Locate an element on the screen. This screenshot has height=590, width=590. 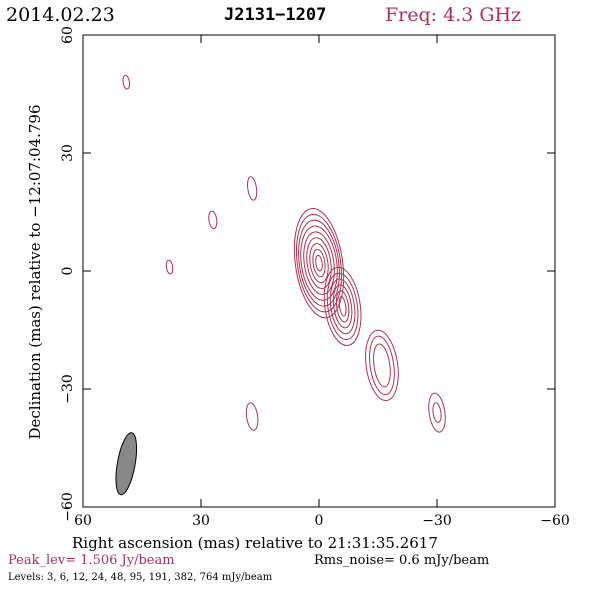
frequency-label: Freq: 4.3 GHz is located at coordinates (453, 15).